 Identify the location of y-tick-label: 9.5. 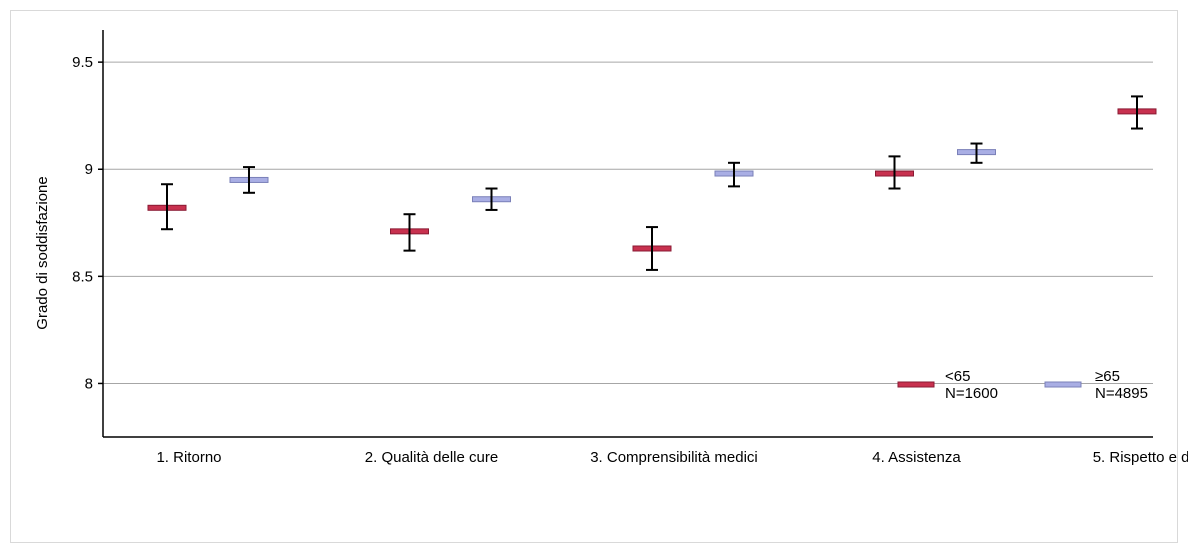
(82, 62).